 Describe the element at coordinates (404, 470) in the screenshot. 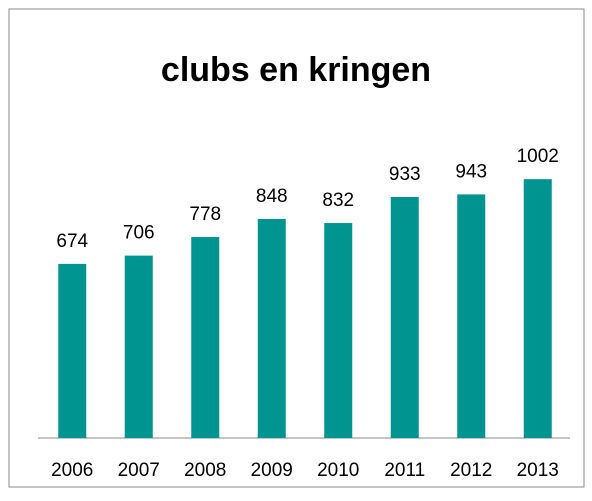

I see `x-tick-label: 2011` at that location.